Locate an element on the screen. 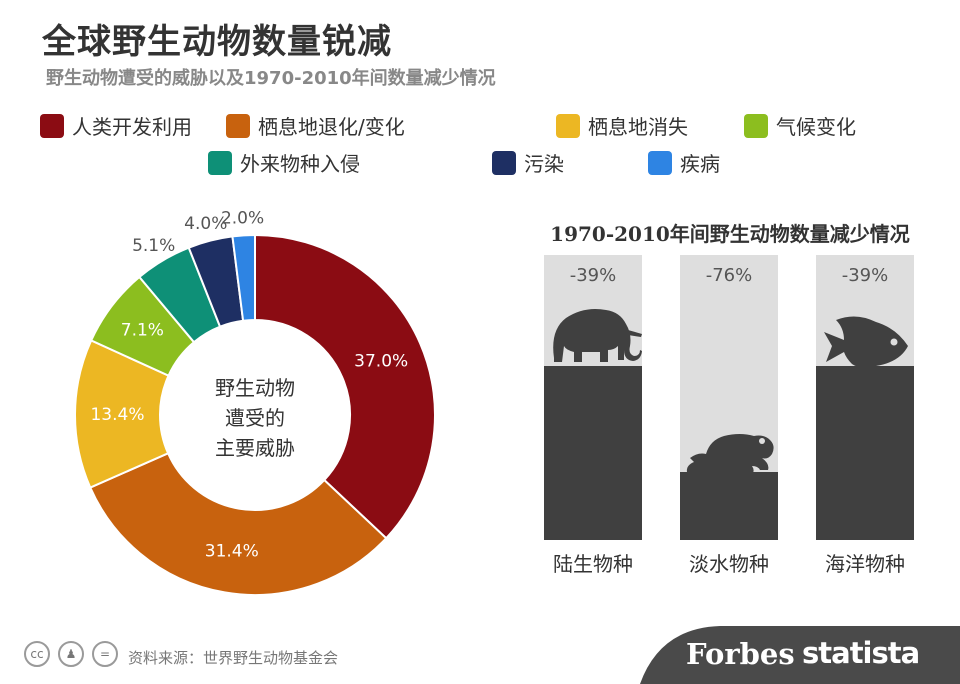 This screenshot has height=684, width=960. legend-item-human-exploitation: 人类开发利用 is located at coordinates (116, 125).